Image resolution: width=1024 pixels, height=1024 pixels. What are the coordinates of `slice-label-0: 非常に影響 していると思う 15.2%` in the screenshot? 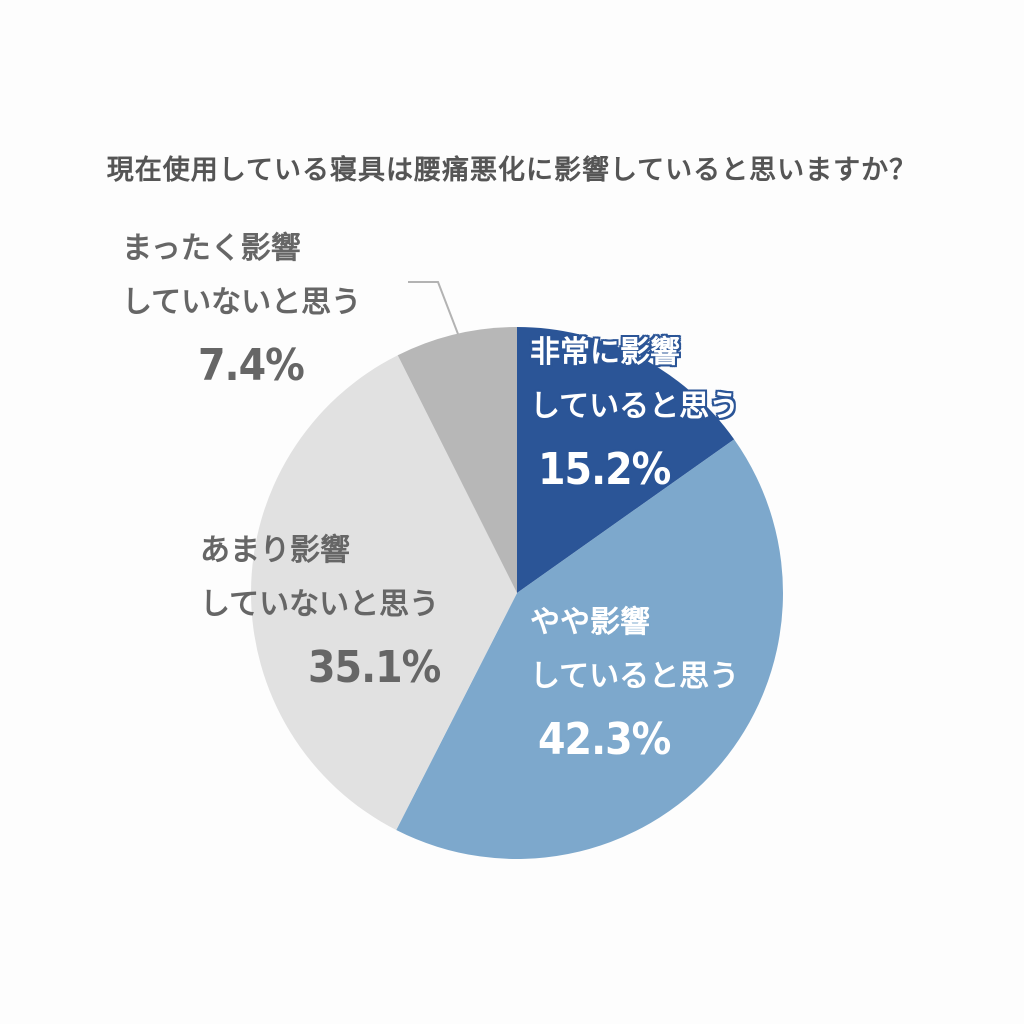 It's located at (634, 413).